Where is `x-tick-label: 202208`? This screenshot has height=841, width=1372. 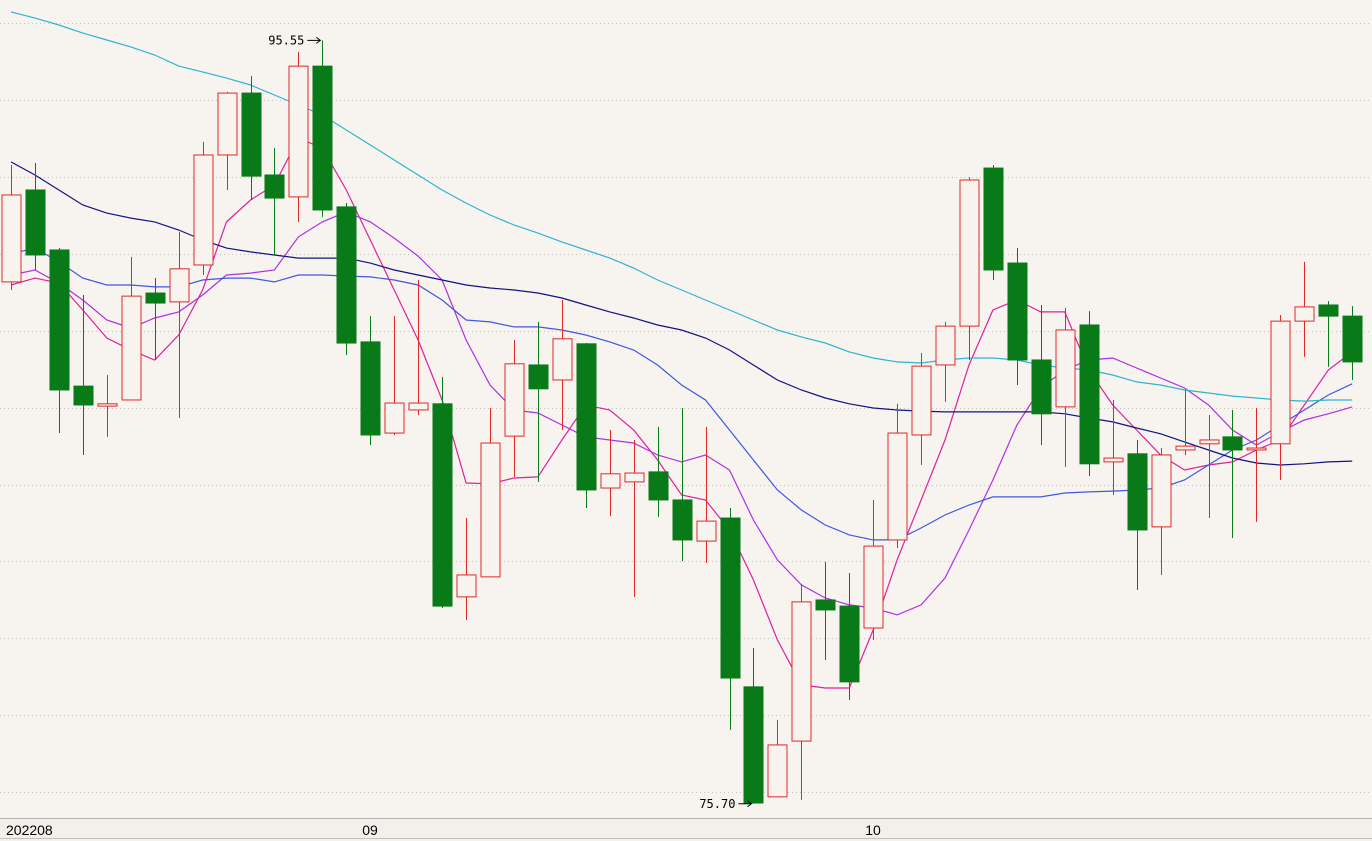 x-tick-label: 202208 is located at coordinates (29, 830).